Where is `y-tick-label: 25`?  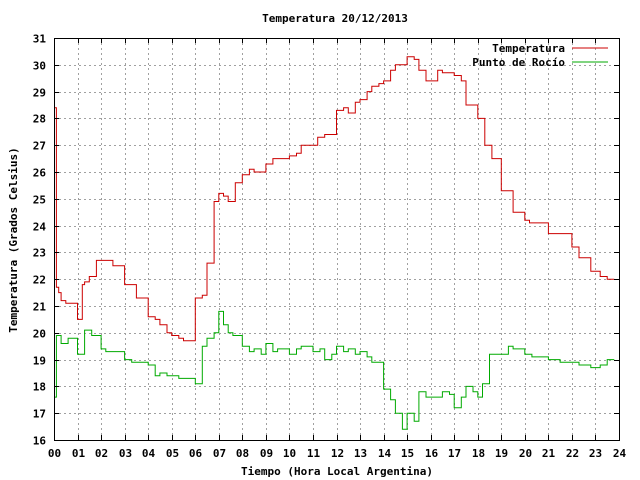 y-tick-label: 25 is located at coordinates (39, 200).